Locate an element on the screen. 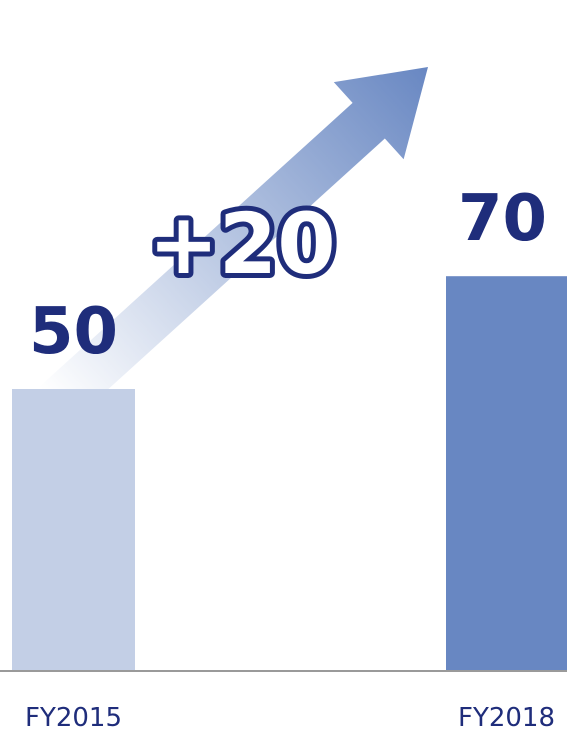 The image size is (567, 734). x-tick-label-fy2018: FY2018 is located at coordinates (506, 718).